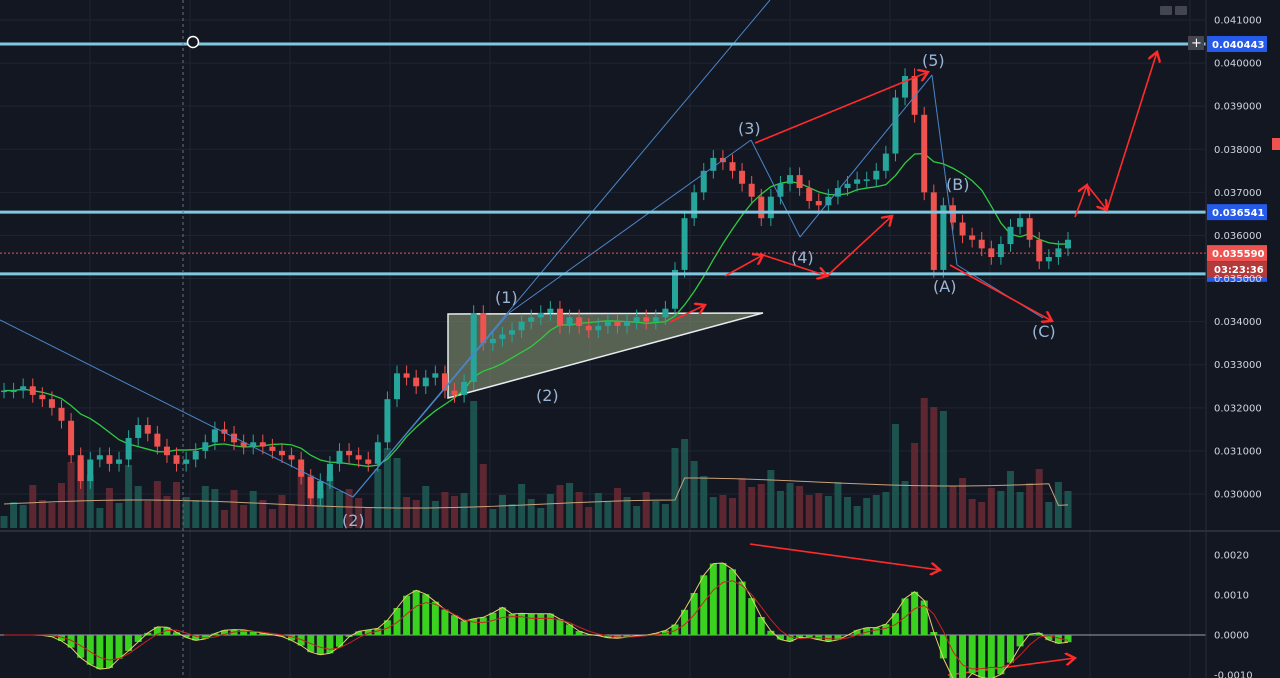 Image resolution: width=1280 pixels, height=678 pixels. I want to click on plus-icon: +, so click(1196, 43).